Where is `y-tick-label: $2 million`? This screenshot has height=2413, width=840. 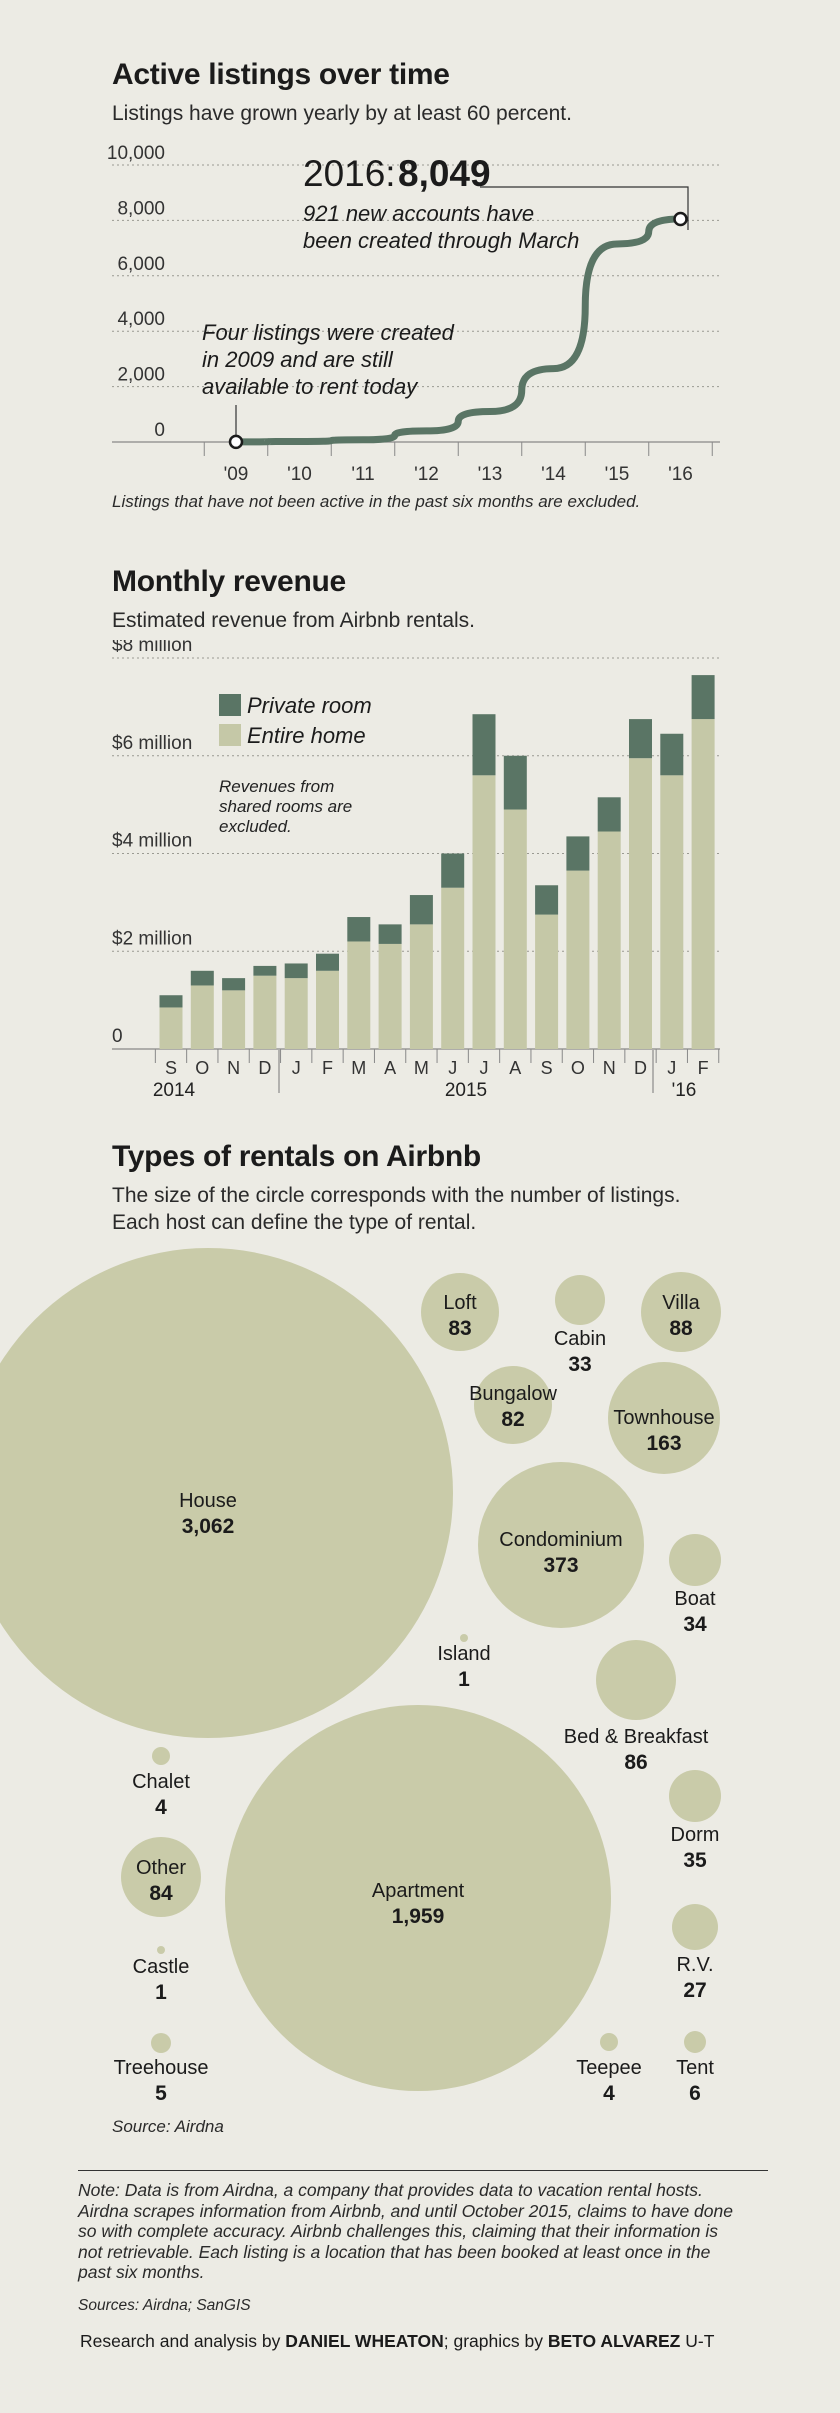 y-tick-label: $2 million is located at coordinates (152, 938).